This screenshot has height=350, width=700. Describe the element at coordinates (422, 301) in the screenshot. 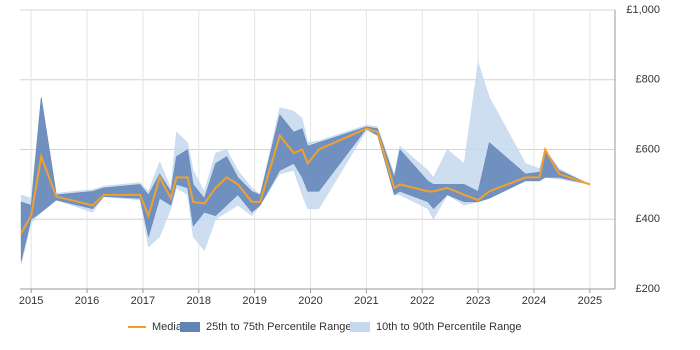

I see `x-tick-label: 2022` at that location.